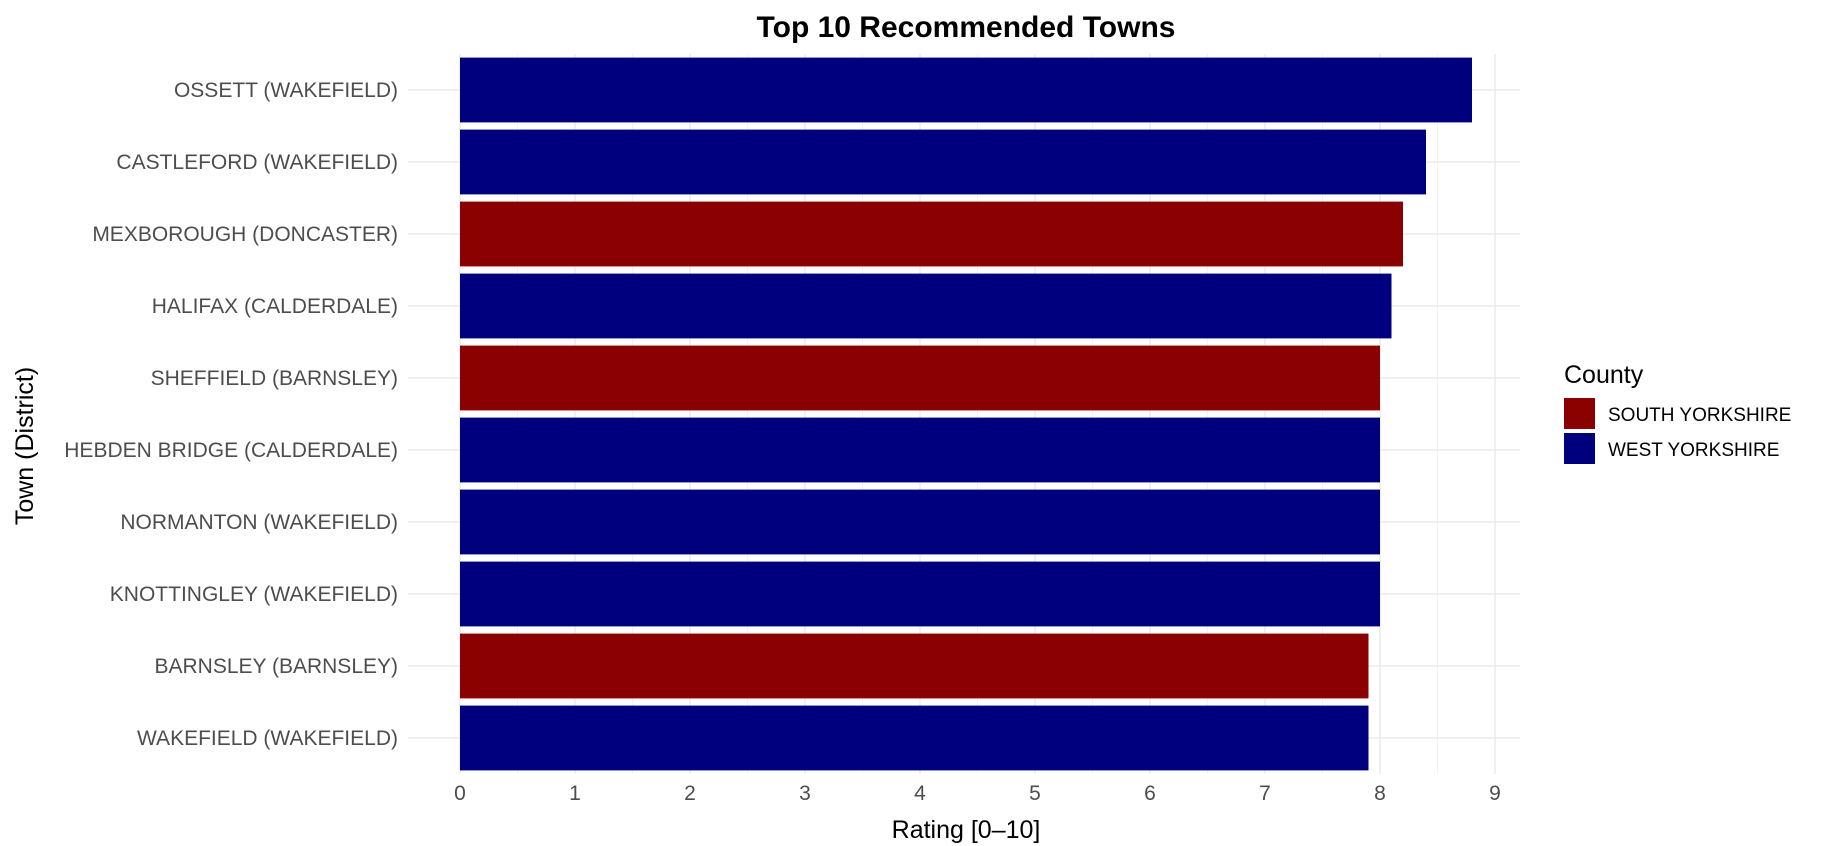  I want to click on x-tick-label: 0, so click(460, 793).